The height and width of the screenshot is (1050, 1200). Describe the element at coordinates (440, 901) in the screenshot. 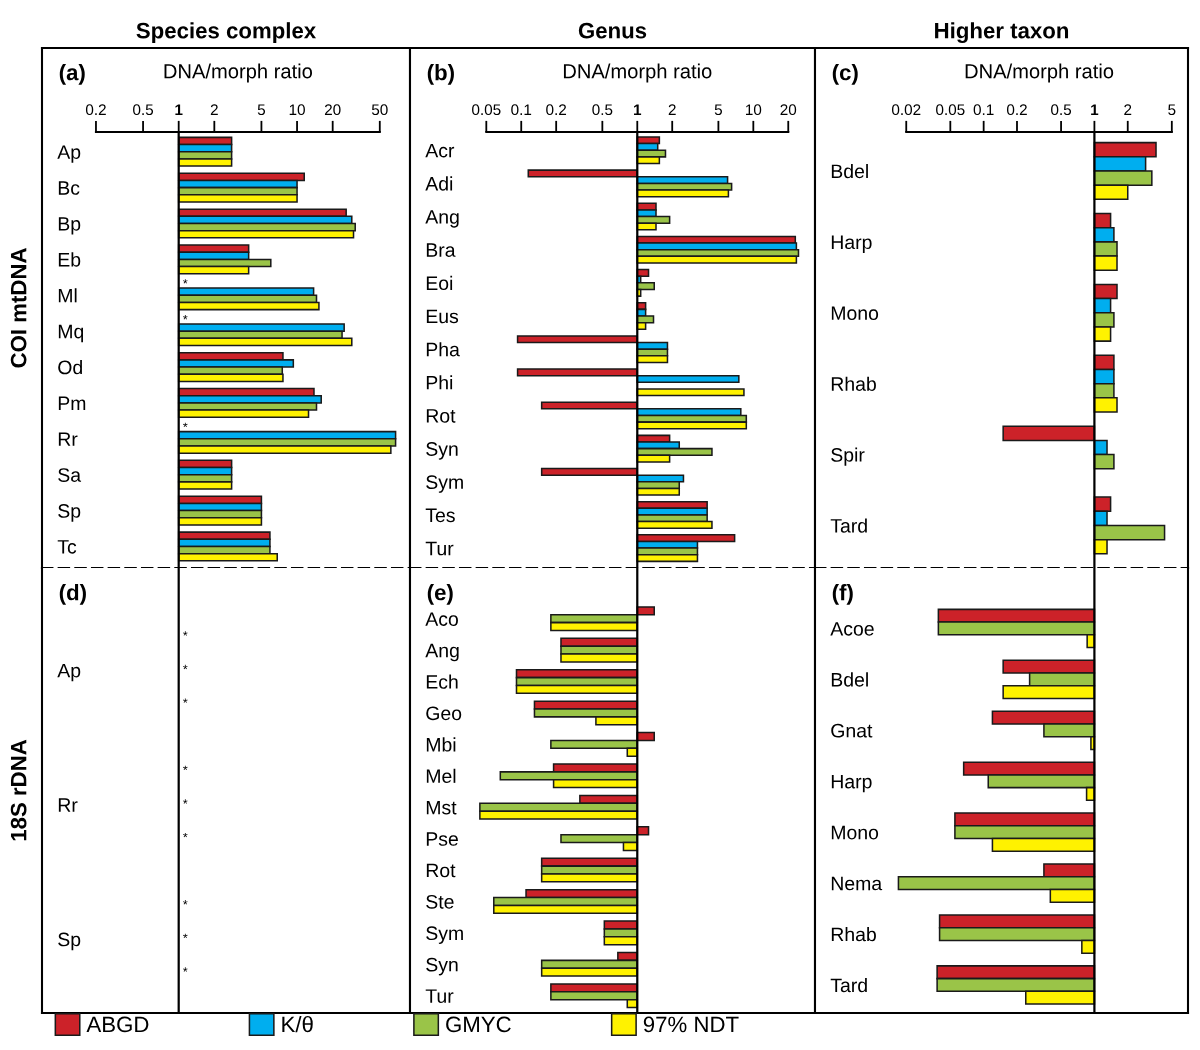

I see `y-tick-label: Ste` at that location.